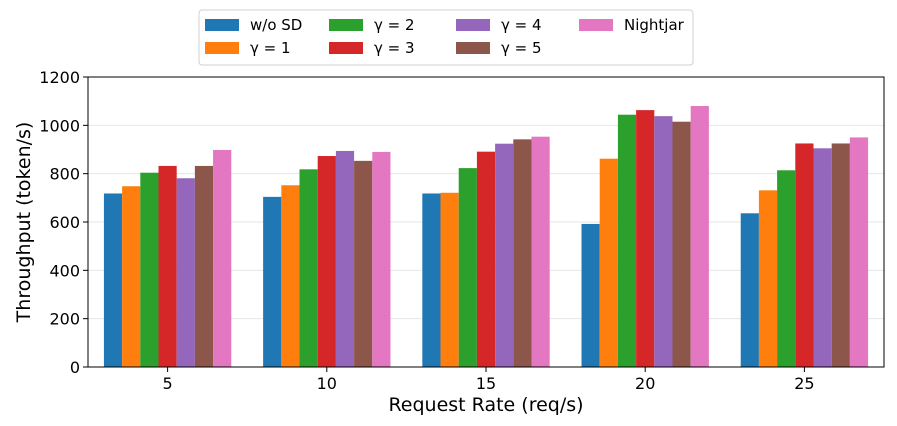  I want to click on legend: w/o SD γ = 1 γ = 2 γ = 3 γ = 4 γ = 5 Nightjar, so click(446, 37).